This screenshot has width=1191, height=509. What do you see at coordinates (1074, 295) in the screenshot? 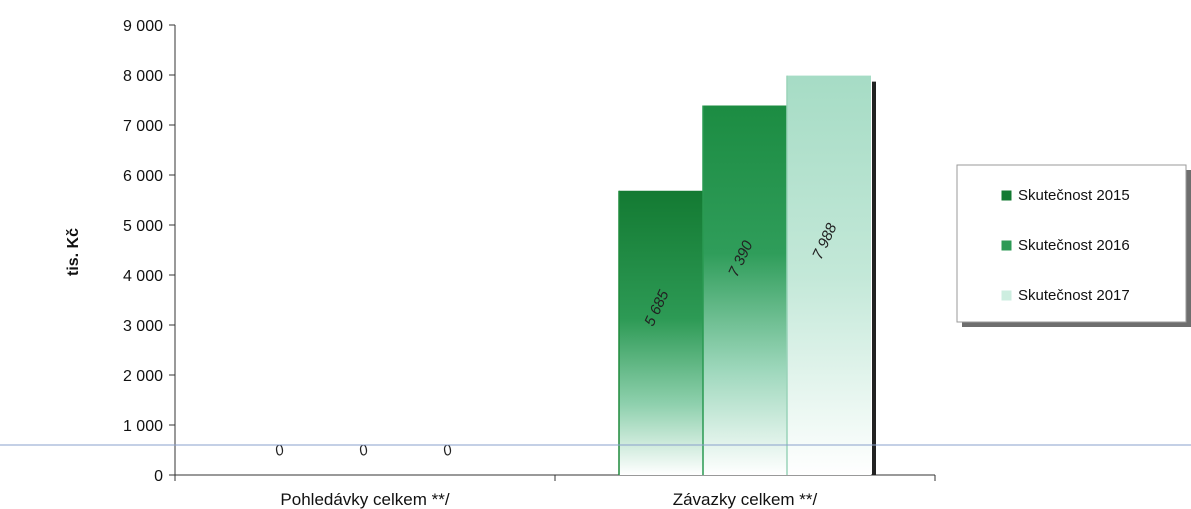
I see `legend-label: Skutečnost 2017` at bounding box center [1074, 295].